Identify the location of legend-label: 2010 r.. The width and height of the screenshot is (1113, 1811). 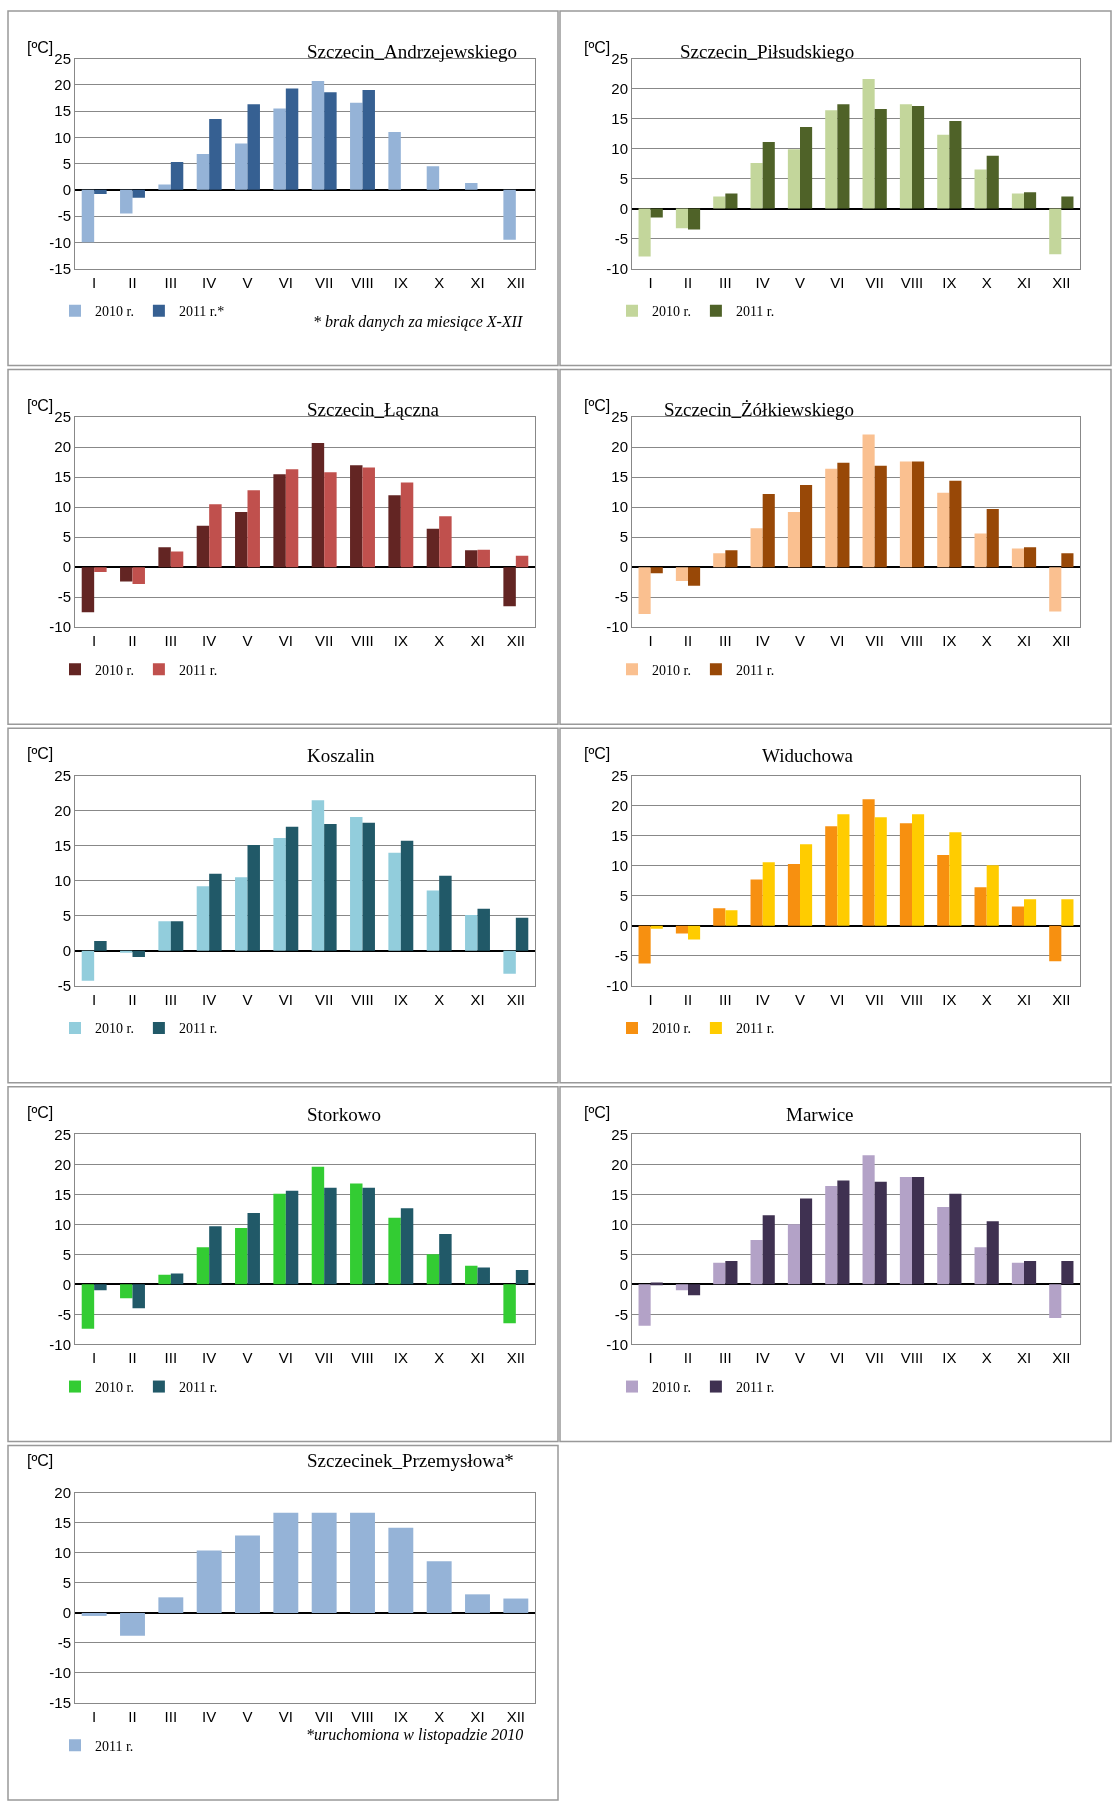
(671, 312).